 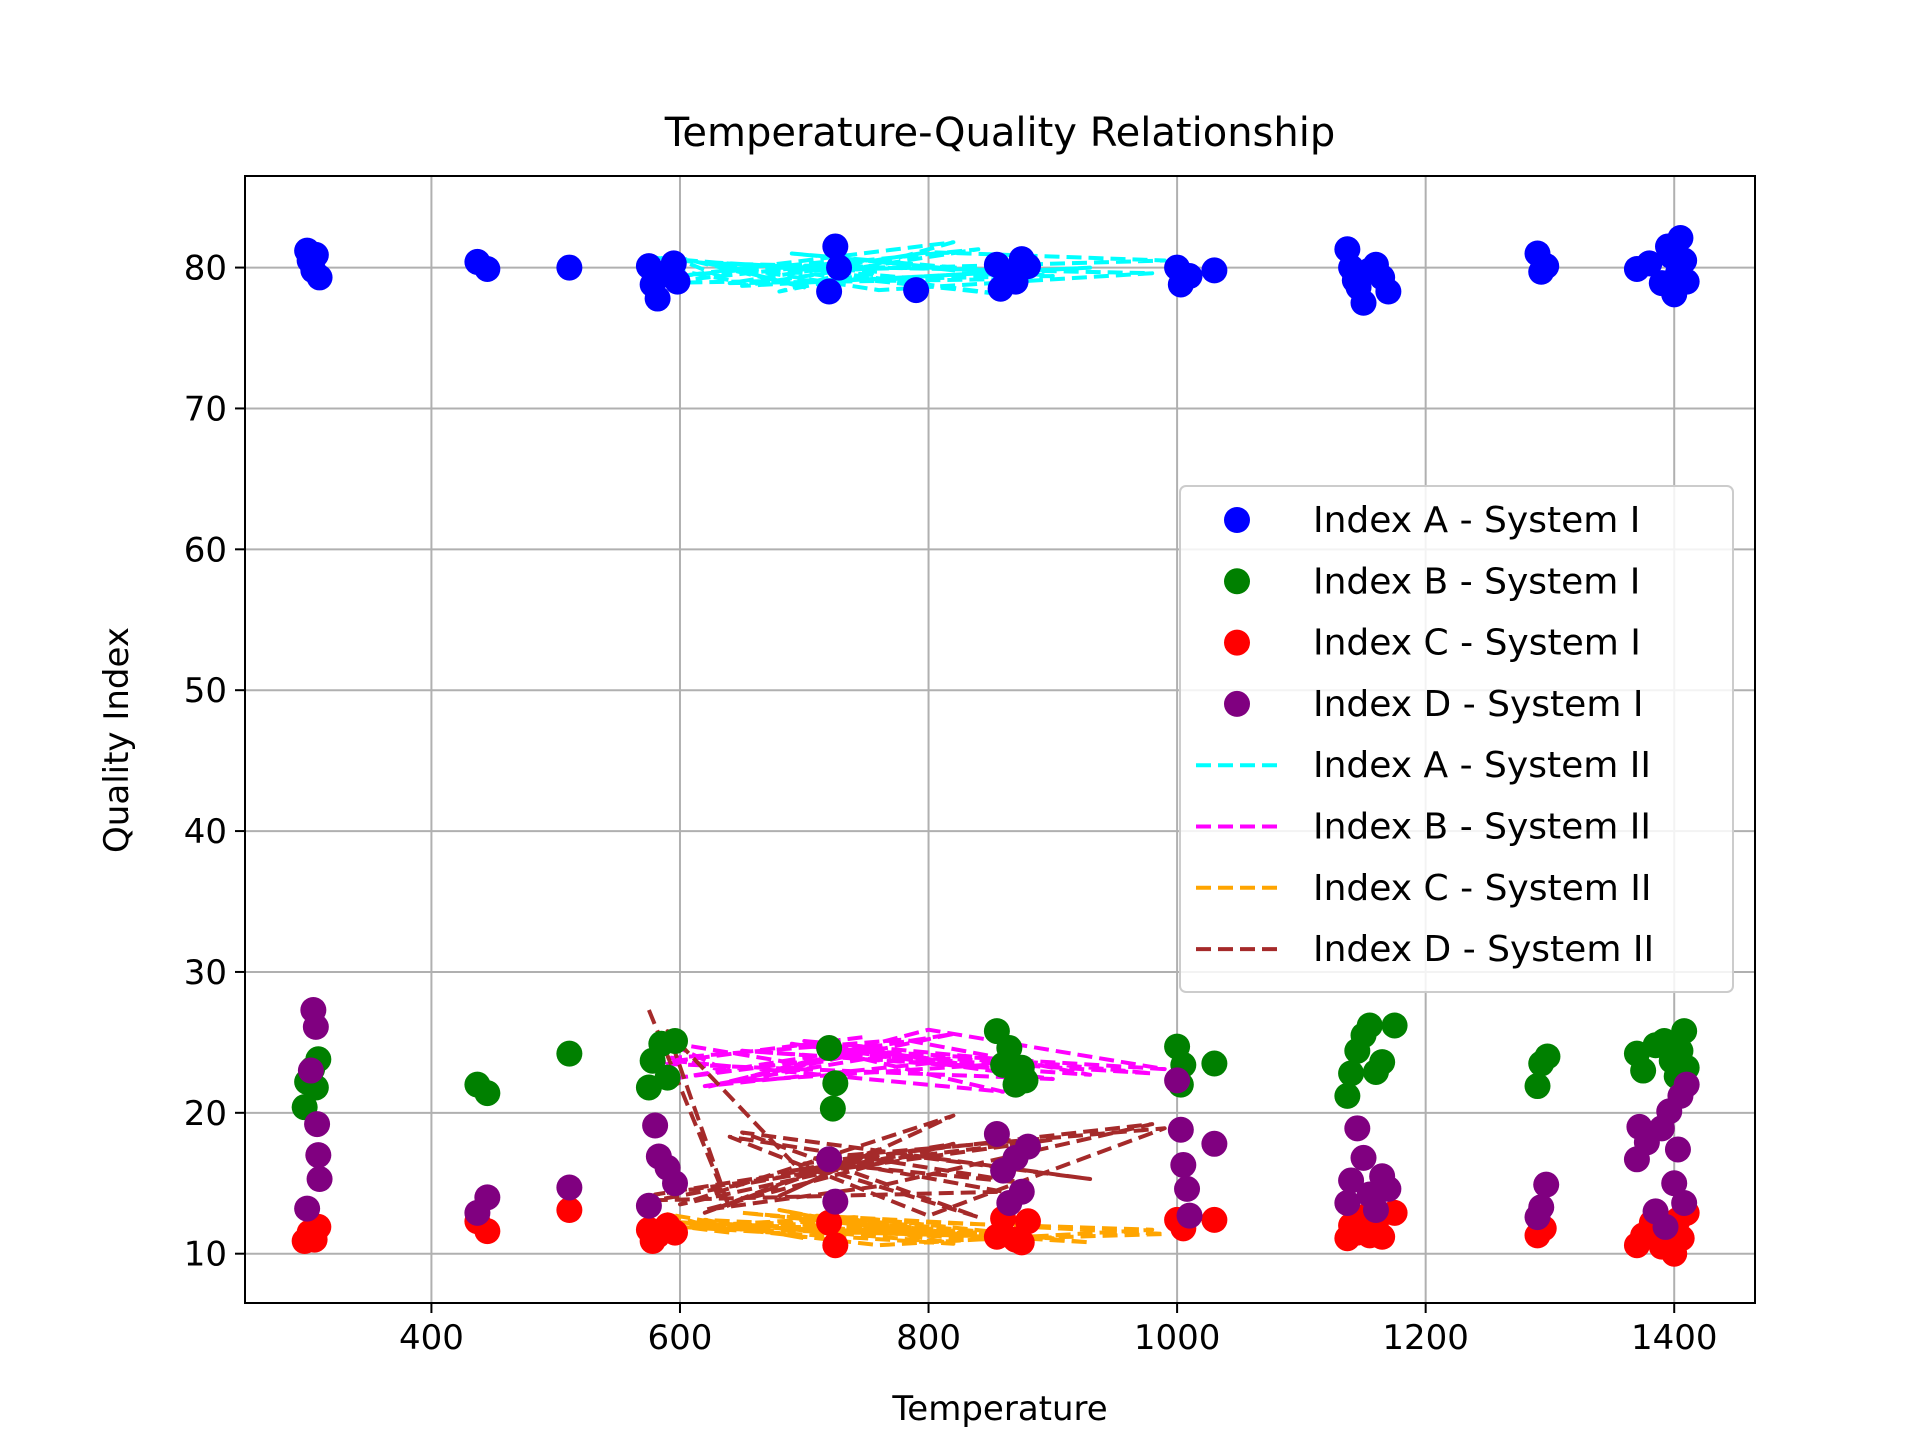 I want to click on x-tick-label: 400, so click(x=431, y=1338).